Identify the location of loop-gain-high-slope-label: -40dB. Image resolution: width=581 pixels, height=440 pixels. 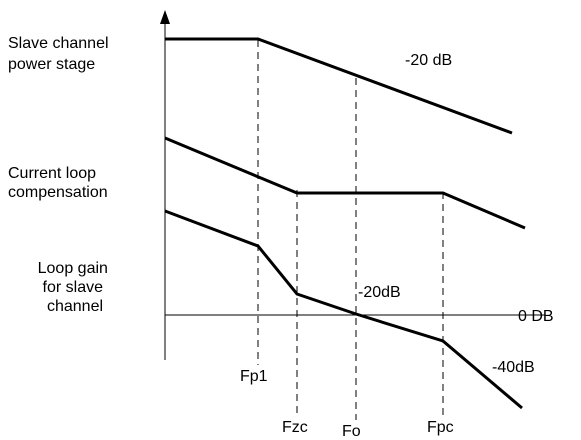
(513, 367).